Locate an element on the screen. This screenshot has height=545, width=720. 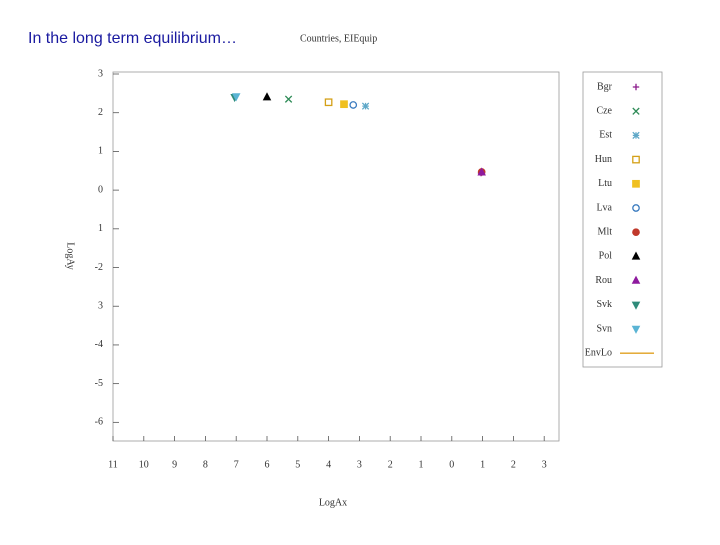
legend-label: Hun is located at coordinates (603, 159).